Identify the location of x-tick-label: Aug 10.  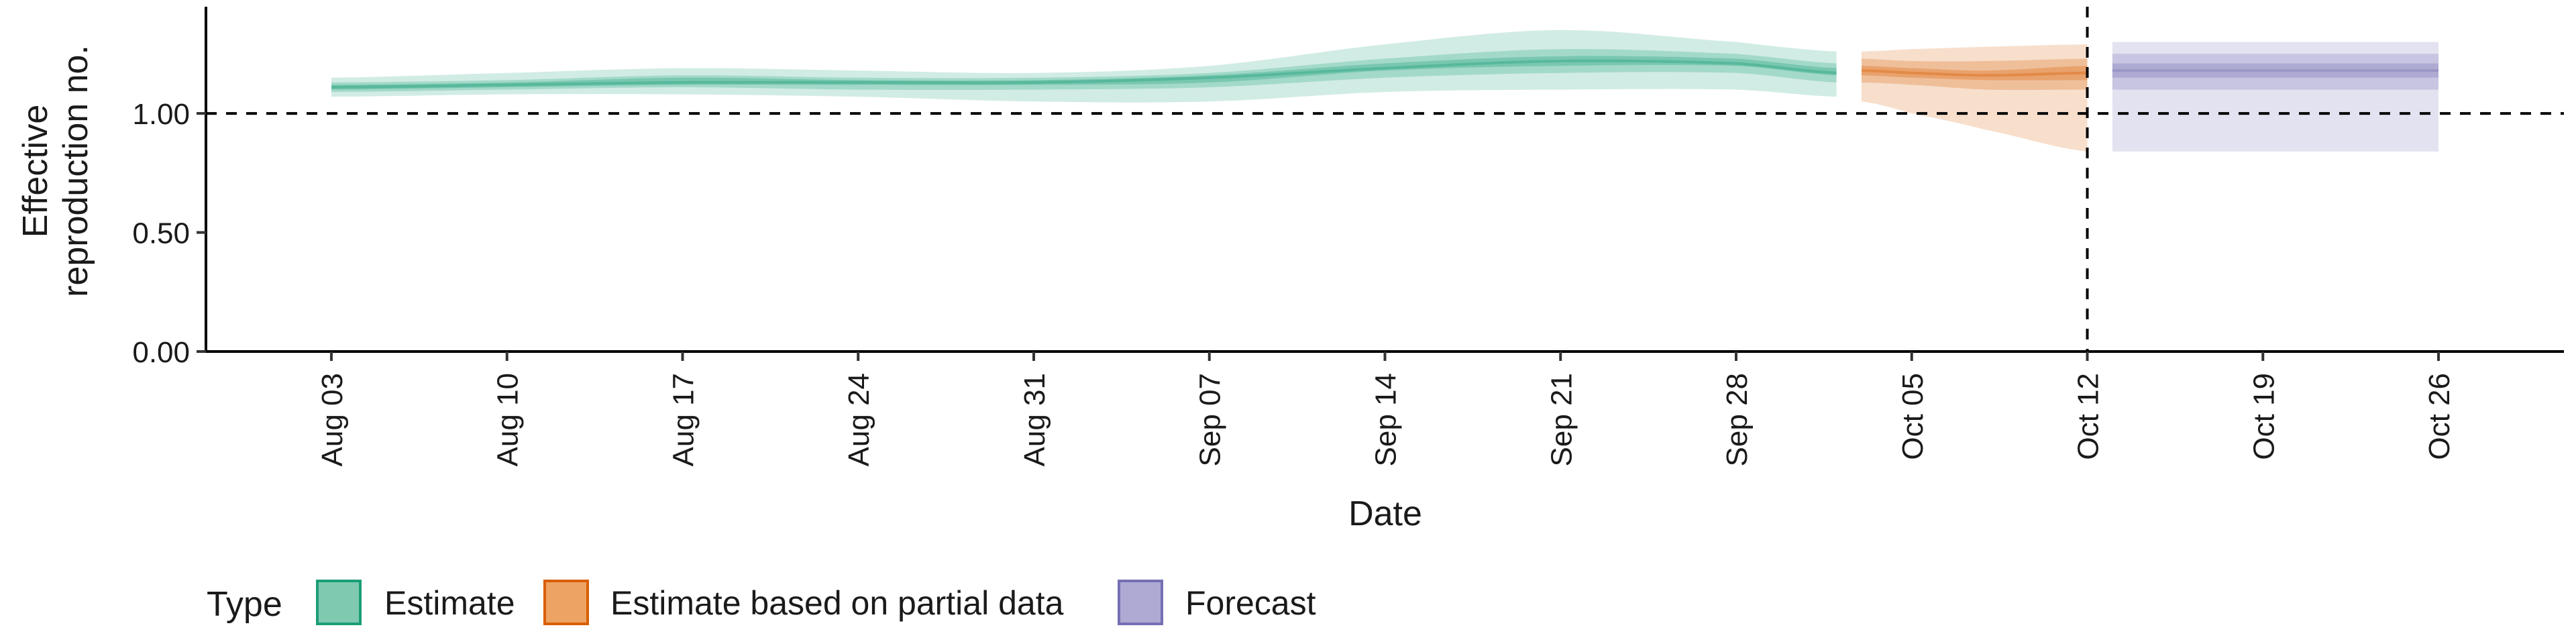
(508, 419).